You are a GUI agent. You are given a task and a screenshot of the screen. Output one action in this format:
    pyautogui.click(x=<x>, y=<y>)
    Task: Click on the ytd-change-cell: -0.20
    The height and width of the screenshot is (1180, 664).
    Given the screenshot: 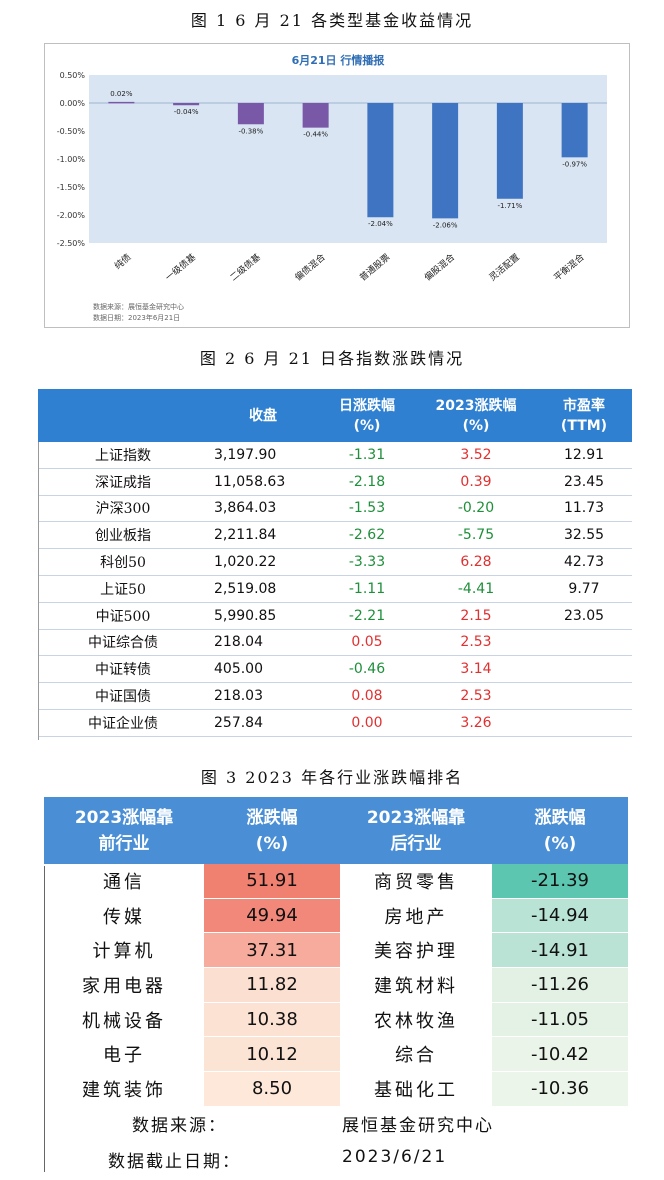 What is the action you would take?
    pyautogui.click(x=476, y=509)
    